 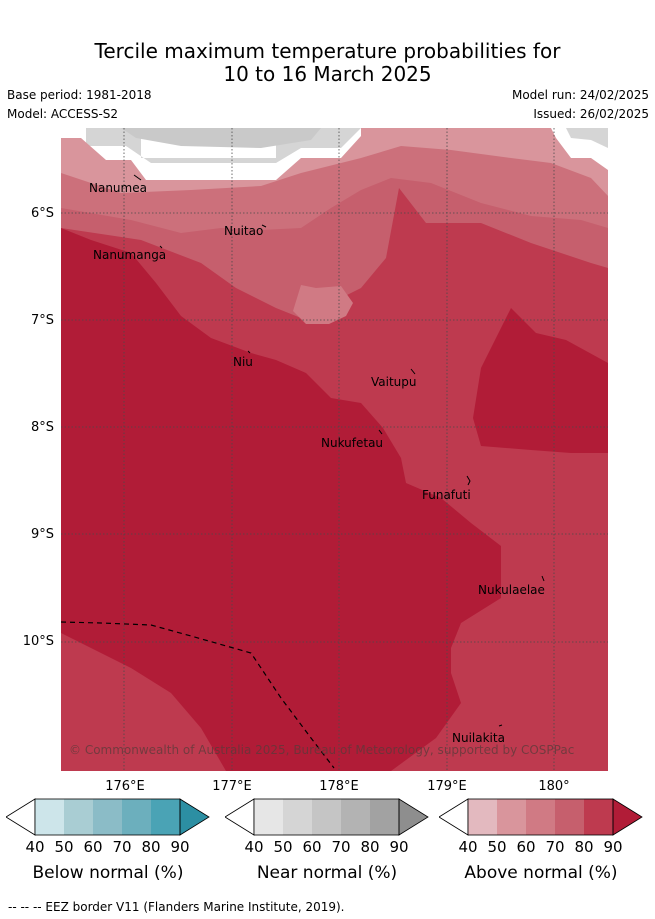 I want to click on model-run: Model run: 24/02/2025, so click(x=580, y=95).